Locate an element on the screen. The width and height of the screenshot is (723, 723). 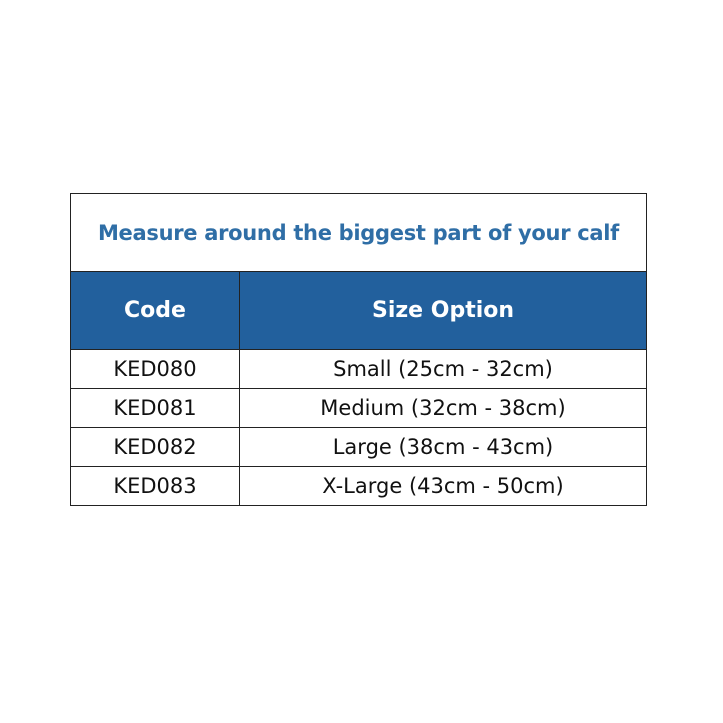
header-code: Code is located at coordinates (155, 310).